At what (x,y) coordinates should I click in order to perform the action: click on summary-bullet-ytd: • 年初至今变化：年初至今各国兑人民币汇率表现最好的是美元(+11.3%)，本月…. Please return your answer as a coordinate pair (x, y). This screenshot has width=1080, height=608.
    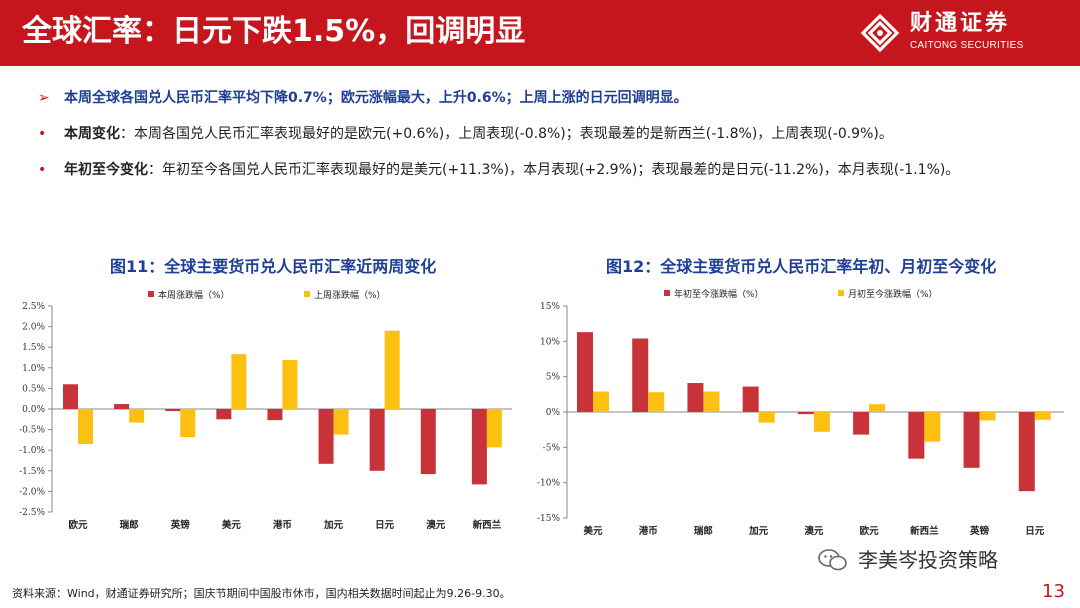
    Looking at the image, I should click on (553, 176).